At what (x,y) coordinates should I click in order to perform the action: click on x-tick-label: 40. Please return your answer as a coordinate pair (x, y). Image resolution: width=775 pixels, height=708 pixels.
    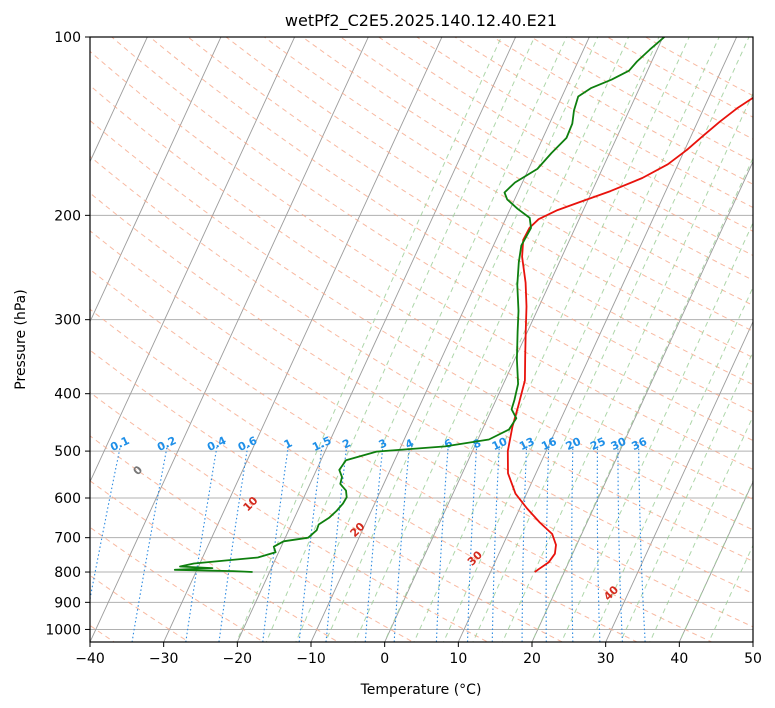
    Looking at the image, I should click on (679, 659).